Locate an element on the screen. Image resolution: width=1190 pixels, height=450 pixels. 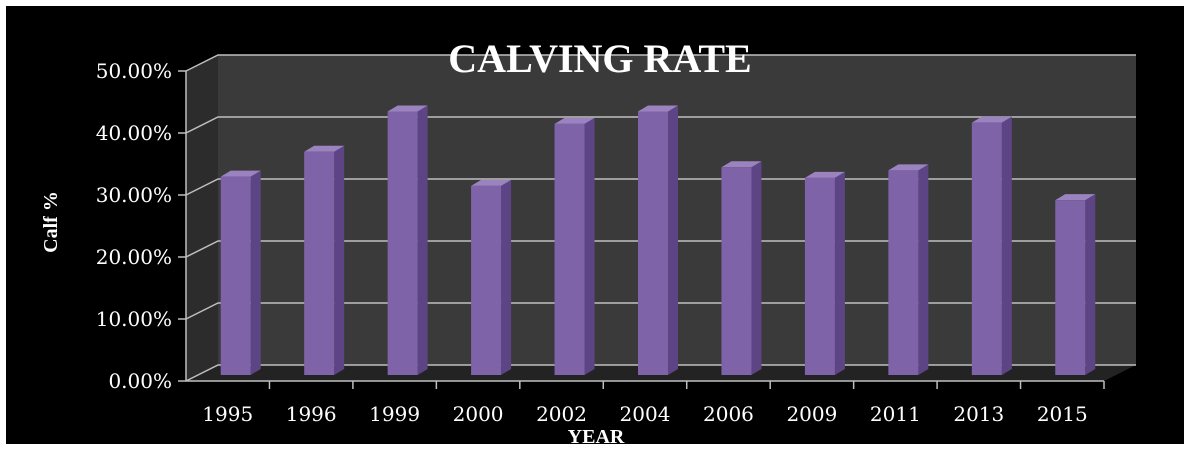
y-tick-label: 40.00% is located at coordinates (134, 133).